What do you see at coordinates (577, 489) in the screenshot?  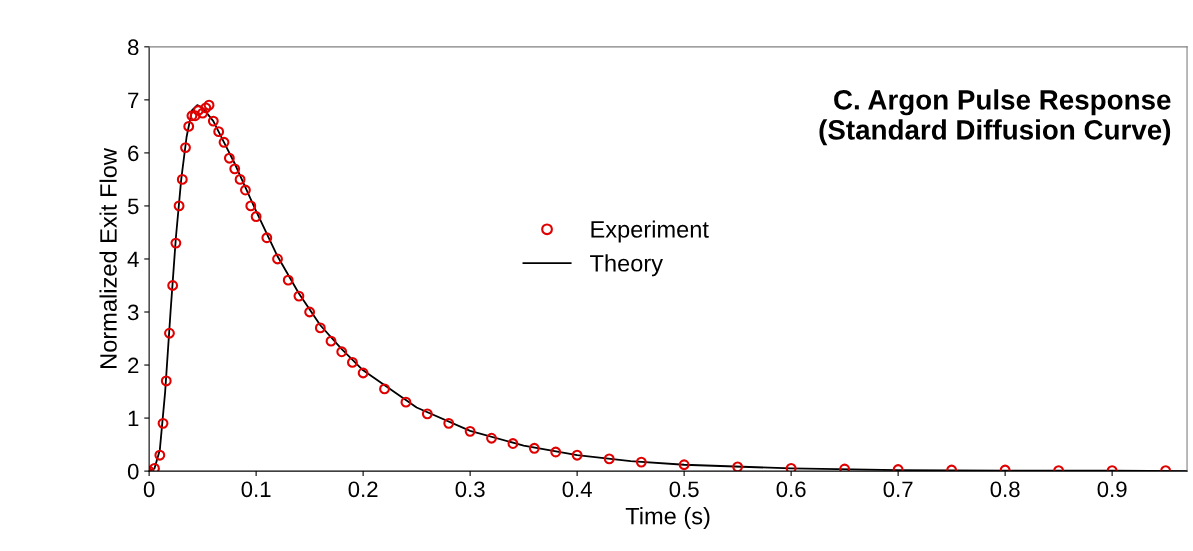 I see `x-tick-label: 0.4` at bounding box center [577, 489].